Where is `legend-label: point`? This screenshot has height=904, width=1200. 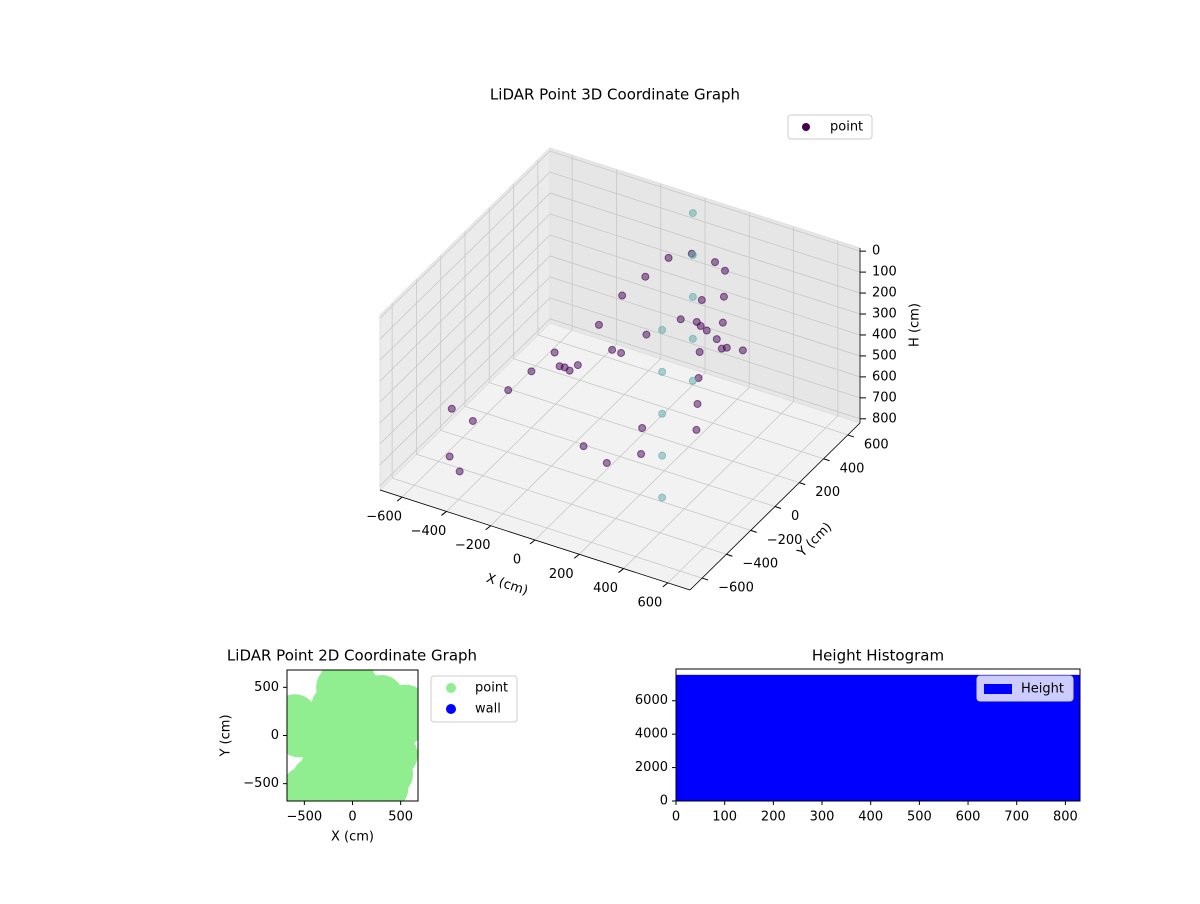
legend-label: point is located at coordinates (846, 127).